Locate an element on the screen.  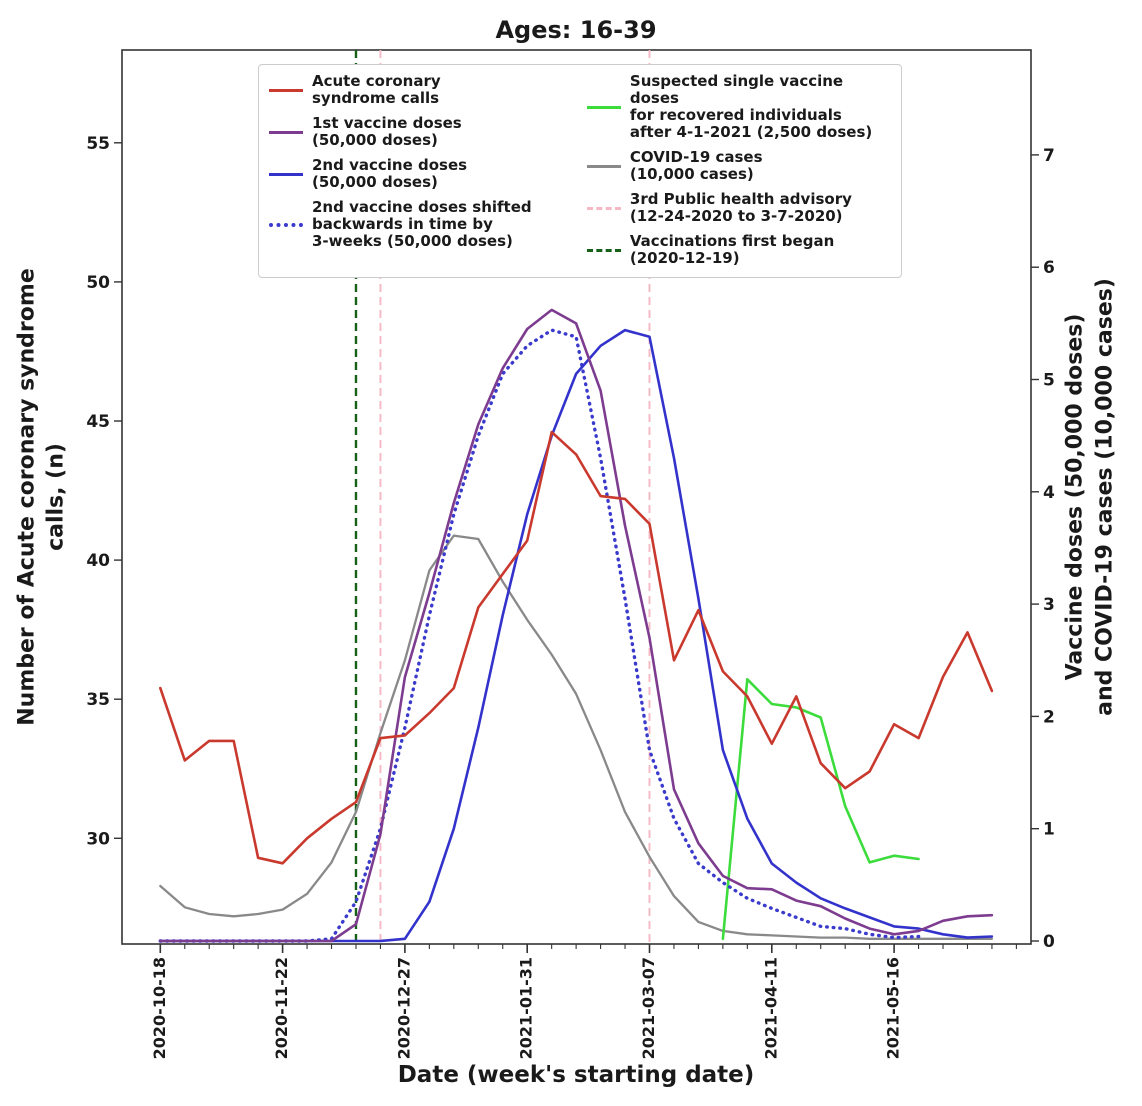
legend-item: Acute coronary syndrome calls is located at coordinates (415, 90).